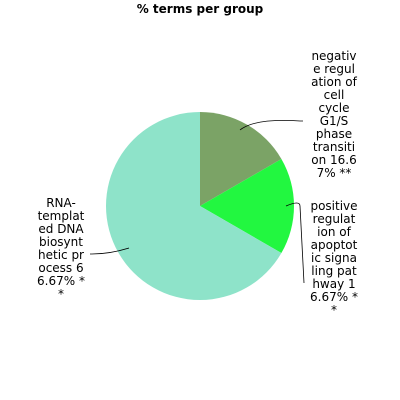 This screenshot has width=400, height=400. What do you see at coordinates (61, 242) in the screenshot?
I see `slice-label-line: biosynt` at bounding box center [61, 242].